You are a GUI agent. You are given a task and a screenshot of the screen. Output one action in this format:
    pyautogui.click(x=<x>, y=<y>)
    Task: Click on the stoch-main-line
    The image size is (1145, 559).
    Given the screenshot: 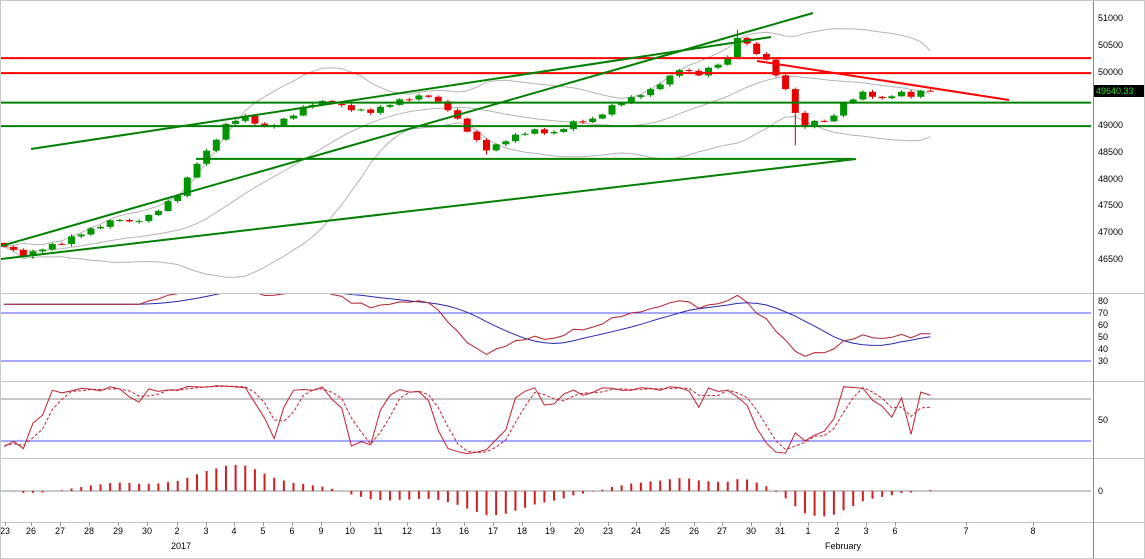 What is the action you would take?
    pyautogui.click(x=467, y=420)
    